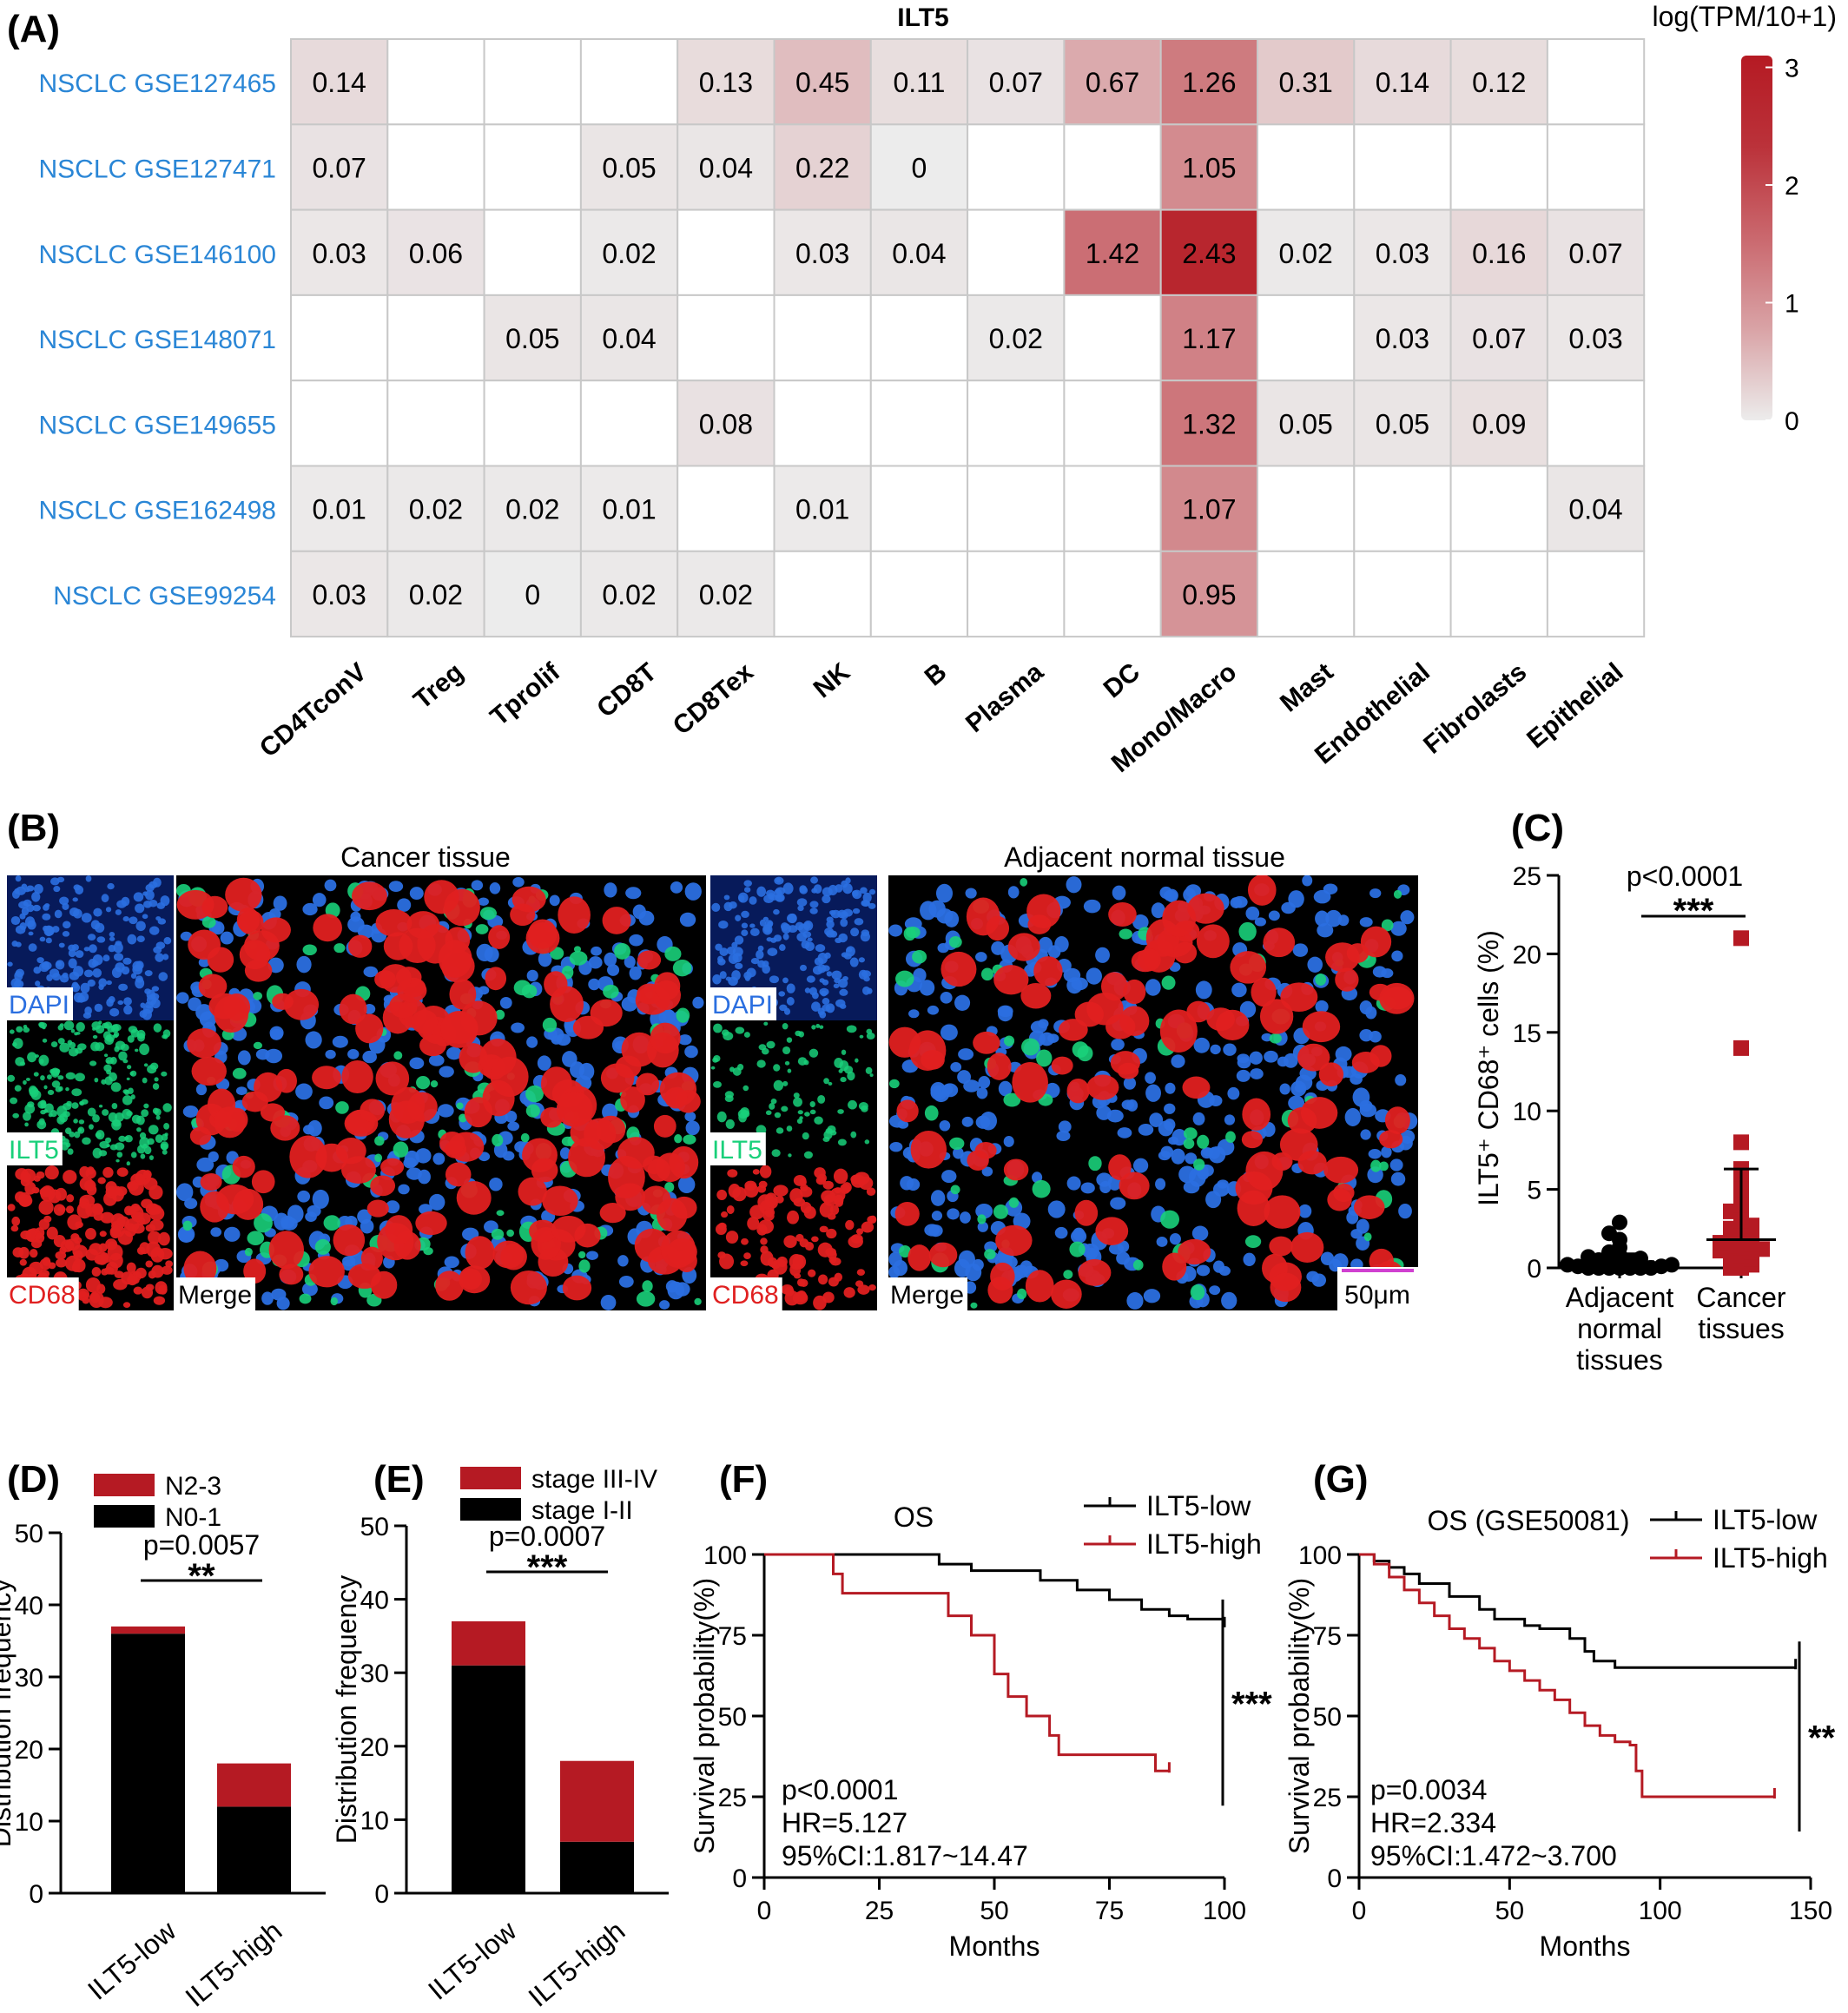 This screenshot has height=2013, width=1848. I want to click on heatmap-value: 0.03, so click(822, 254).